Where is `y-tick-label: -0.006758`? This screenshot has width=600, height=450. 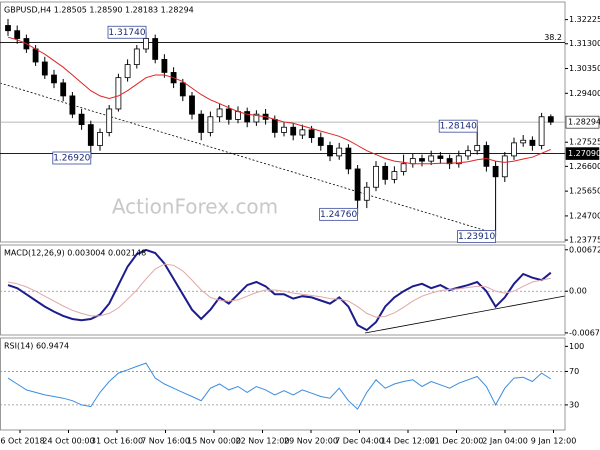 y-tick-label: -0.006758 is located at coordinates (584, 332).